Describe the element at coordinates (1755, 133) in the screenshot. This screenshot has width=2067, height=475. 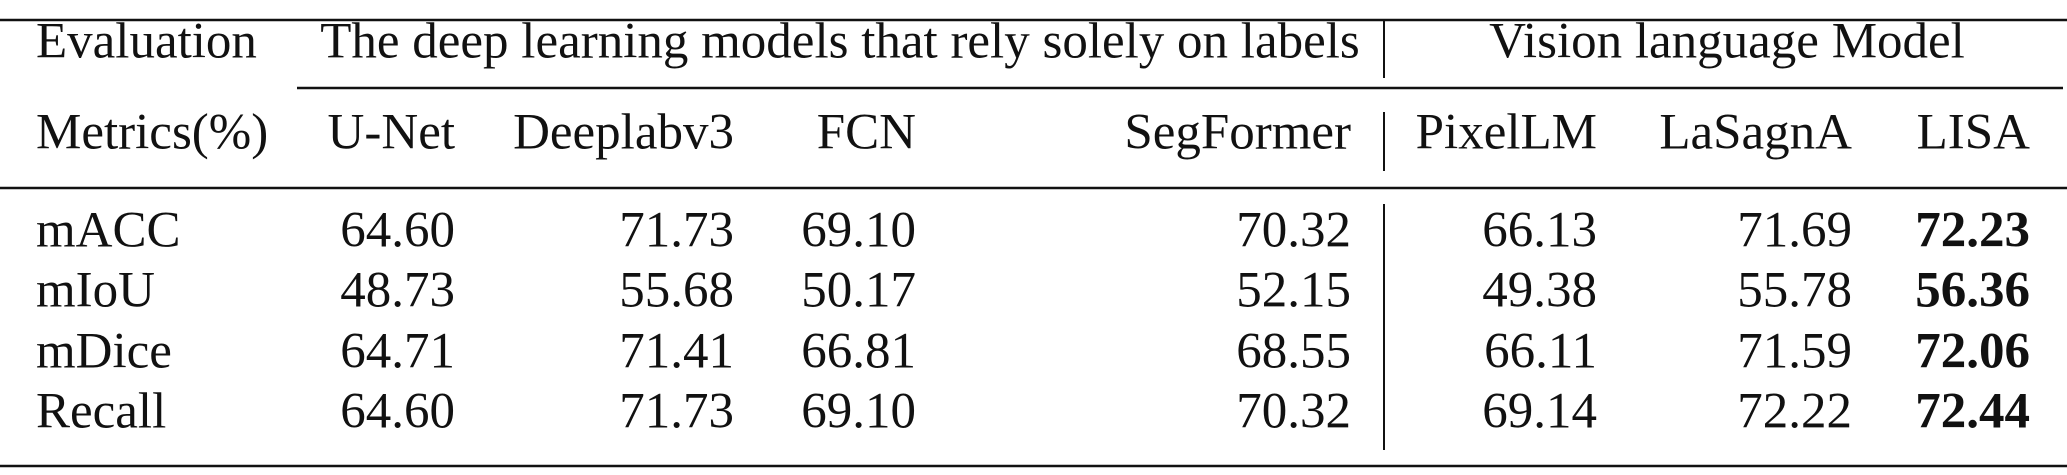
I see `column-header: LaSagnA` at that location.